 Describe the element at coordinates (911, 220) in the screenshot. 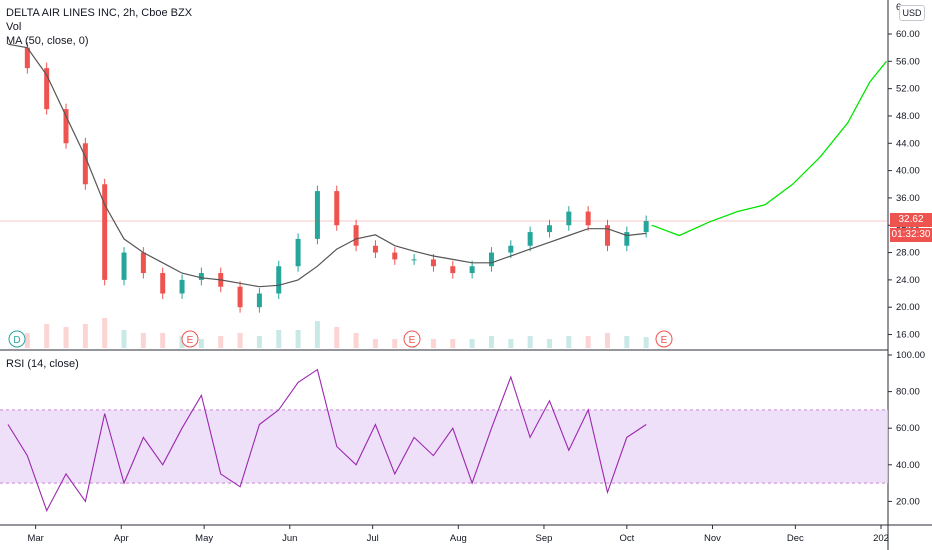

I see `last-price-tag: 32.62` at that location.